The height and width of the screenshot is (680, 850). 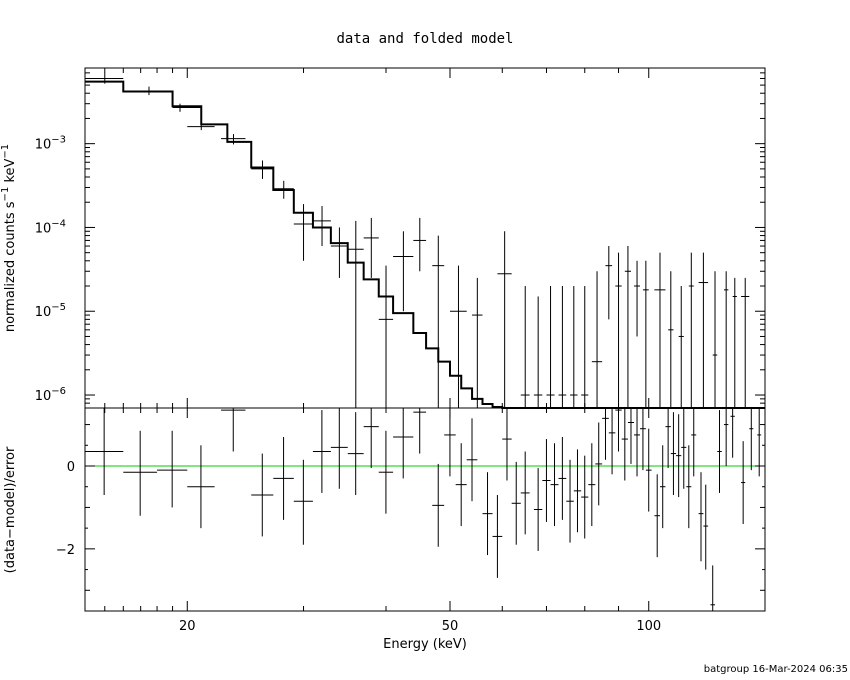 What do you see at coordinates (50, 144) in the screenshot?
I see `y-tick-label: 10⁻³` at bounding box center [50, 144].